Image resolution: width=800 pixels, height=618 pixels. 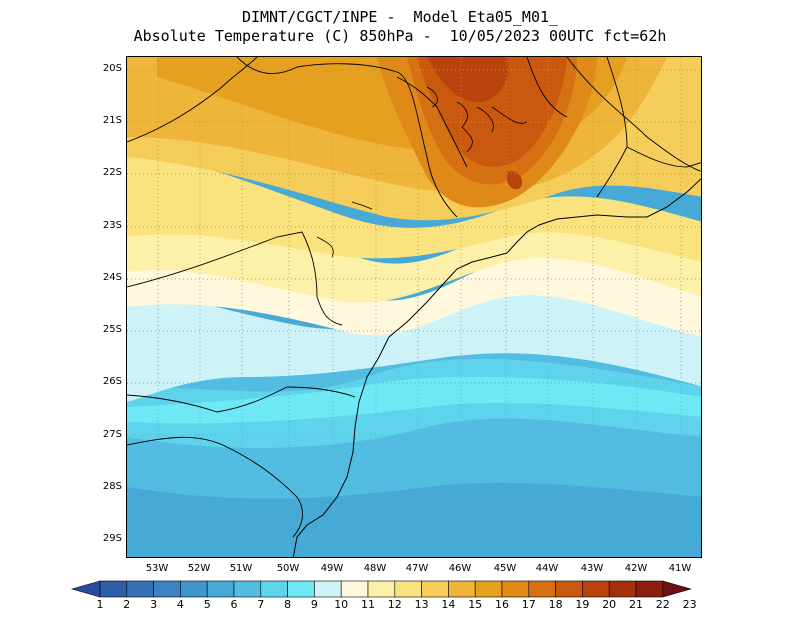 What do you see at coordinates (288, 604) in the screenshot?
I see `colorbar-label: 8` at bounding box center [288, 604].